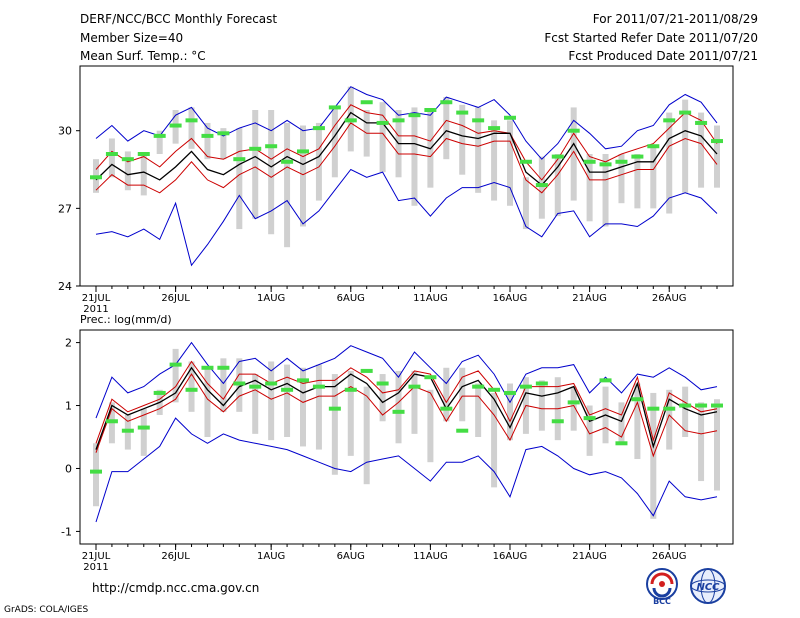  Describe the element at coordinates (675, 19) in the screenshot. I see `forecast-period-label: For 2011/07/21-2011/08/29` at that location.